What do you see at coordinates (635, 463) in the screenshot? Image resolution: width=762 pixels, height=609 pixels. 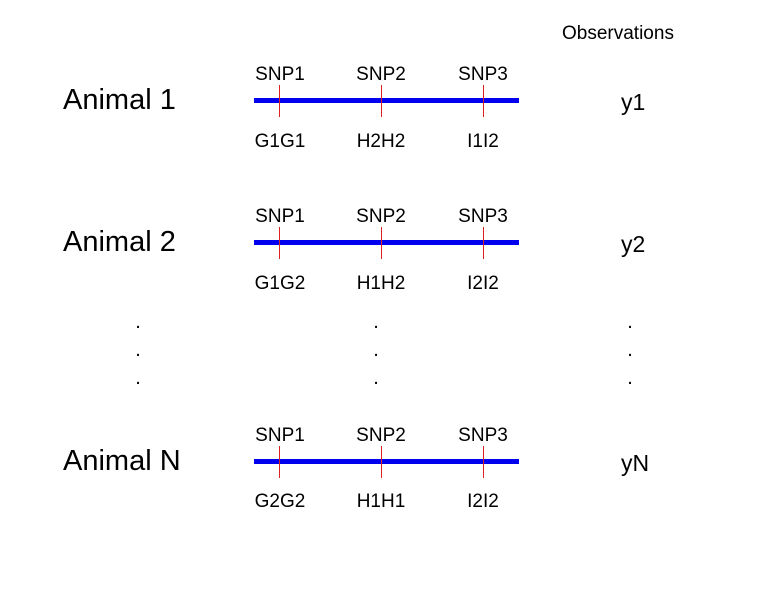 I see `observation-value: yN` at bounding box center [635, 463].